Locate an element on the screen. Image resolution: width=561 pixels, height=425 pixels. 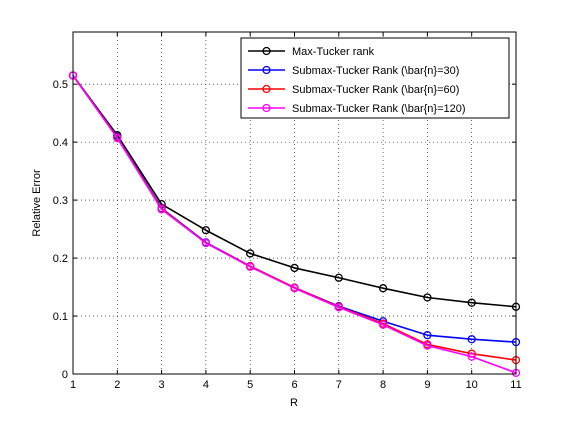
x-tick-label: 6 is located at coordinates (294, 385).